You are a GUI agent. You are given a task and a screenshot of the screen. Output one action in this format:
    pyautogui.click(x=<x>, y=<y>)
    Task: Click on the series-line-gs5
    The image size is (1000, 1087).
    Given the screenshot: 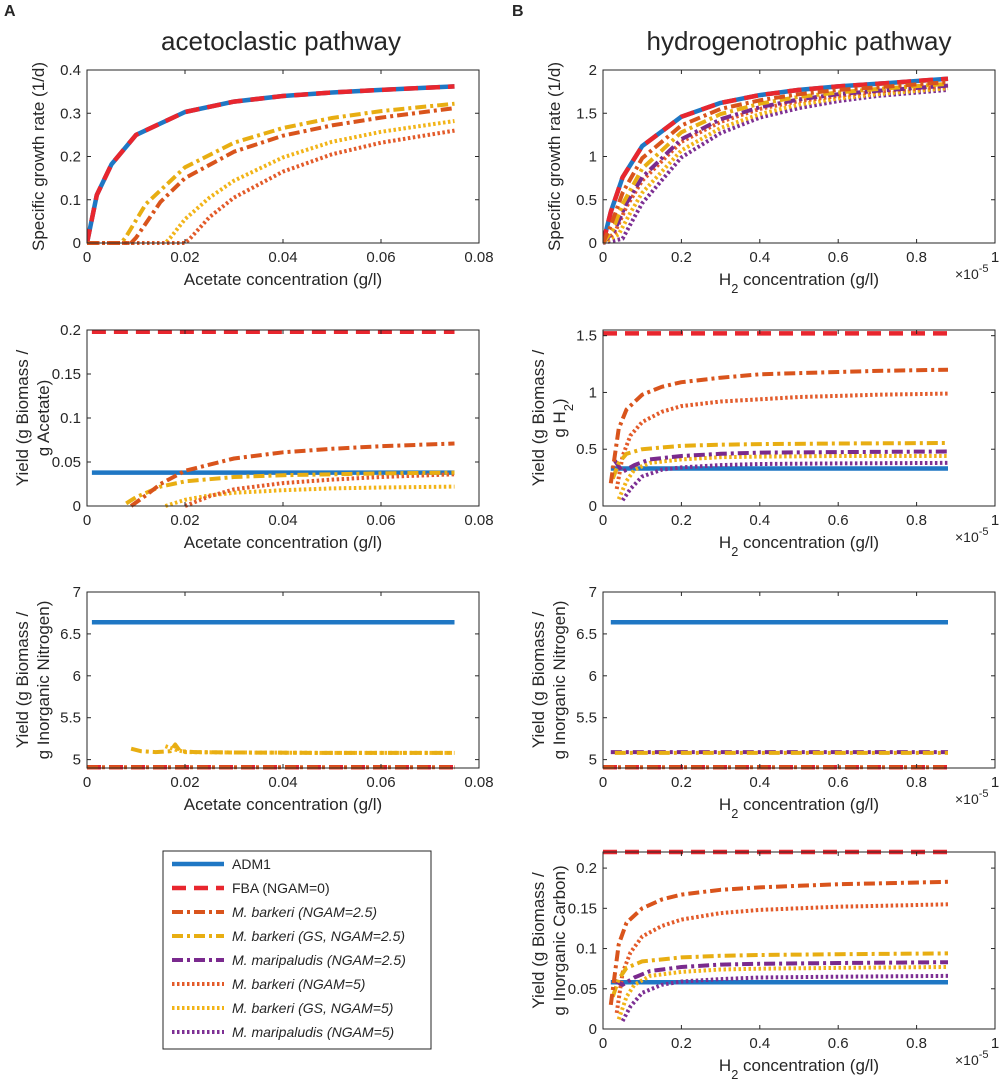 What is the action you would take?
    pyautogui.click(x=782, y=477)
    